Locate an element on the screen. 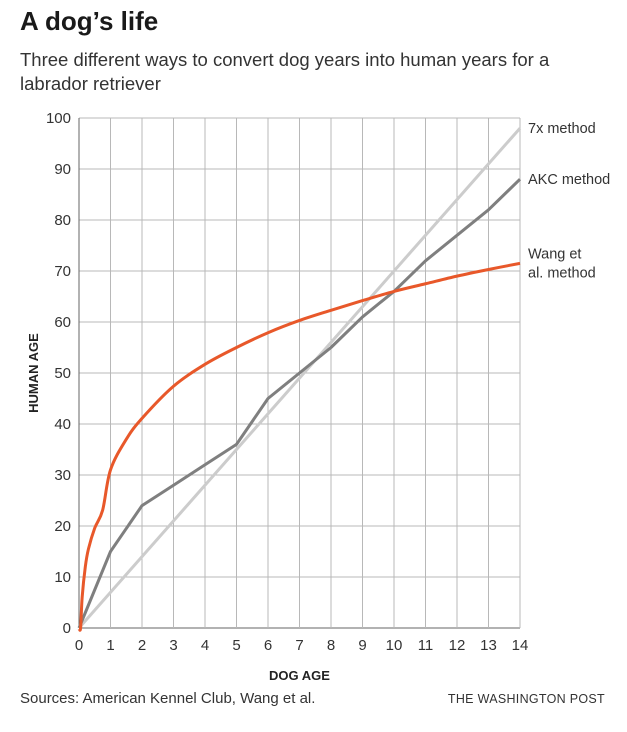  y-tick-label: 40 is located at coordinates (62, 424).